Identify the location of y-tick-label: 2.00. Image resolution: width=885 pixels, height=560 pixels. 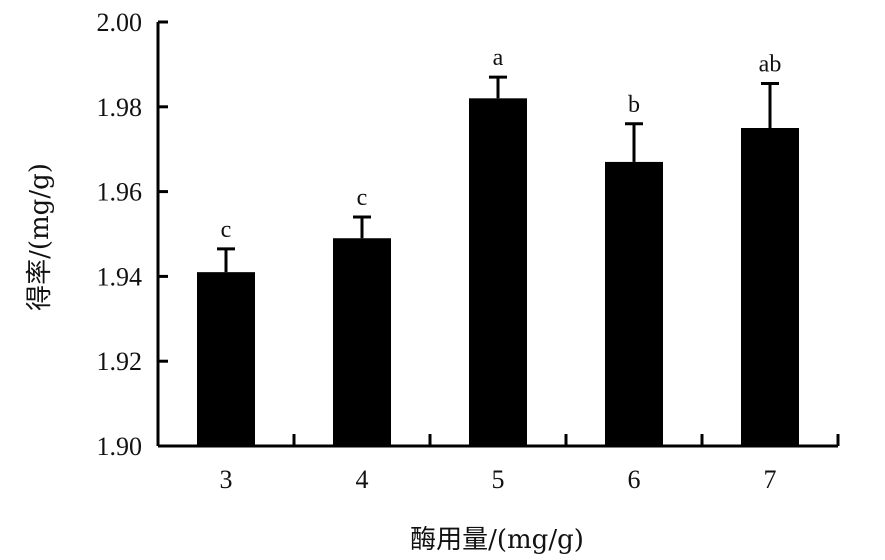
(120, 22).